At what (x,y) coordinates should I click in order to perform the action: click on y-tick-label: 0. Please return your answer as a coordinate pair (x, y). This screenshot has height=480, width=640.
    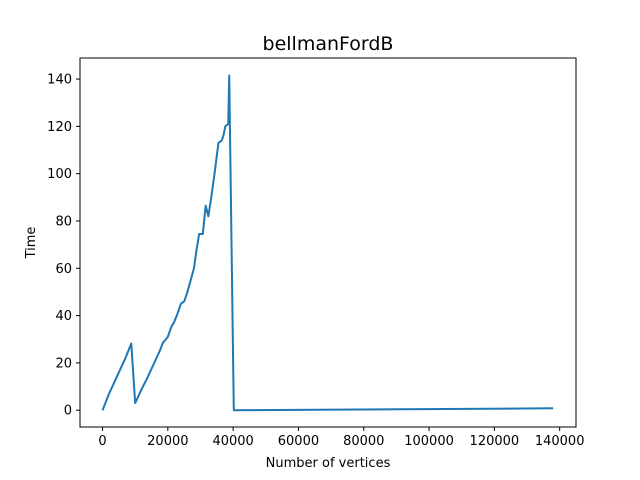
    Looking at the image, I should click on (68, 411).